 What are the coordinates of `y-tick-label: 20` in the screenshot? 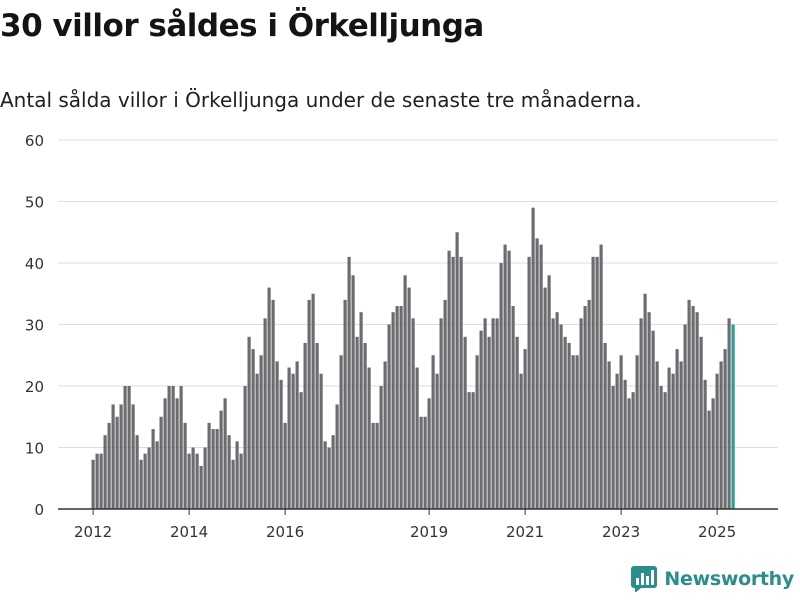 It's located at (34, 387).